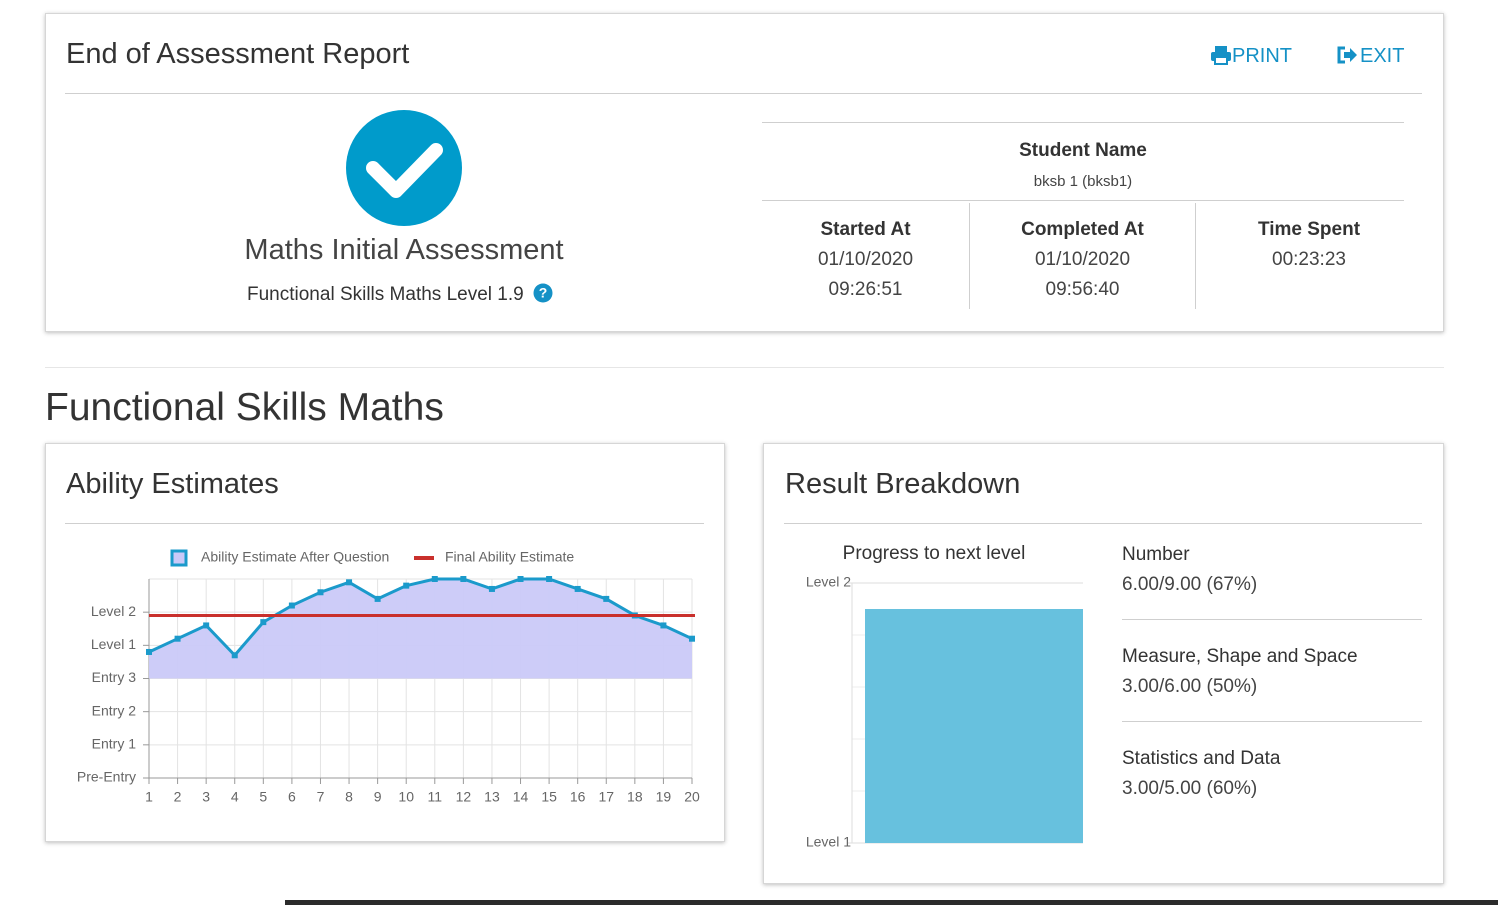 This screenshot has width=1498, height=905. Describe the element at coordinates (1156, 554) in the screenshot. I see `item-name: Number` at that location.